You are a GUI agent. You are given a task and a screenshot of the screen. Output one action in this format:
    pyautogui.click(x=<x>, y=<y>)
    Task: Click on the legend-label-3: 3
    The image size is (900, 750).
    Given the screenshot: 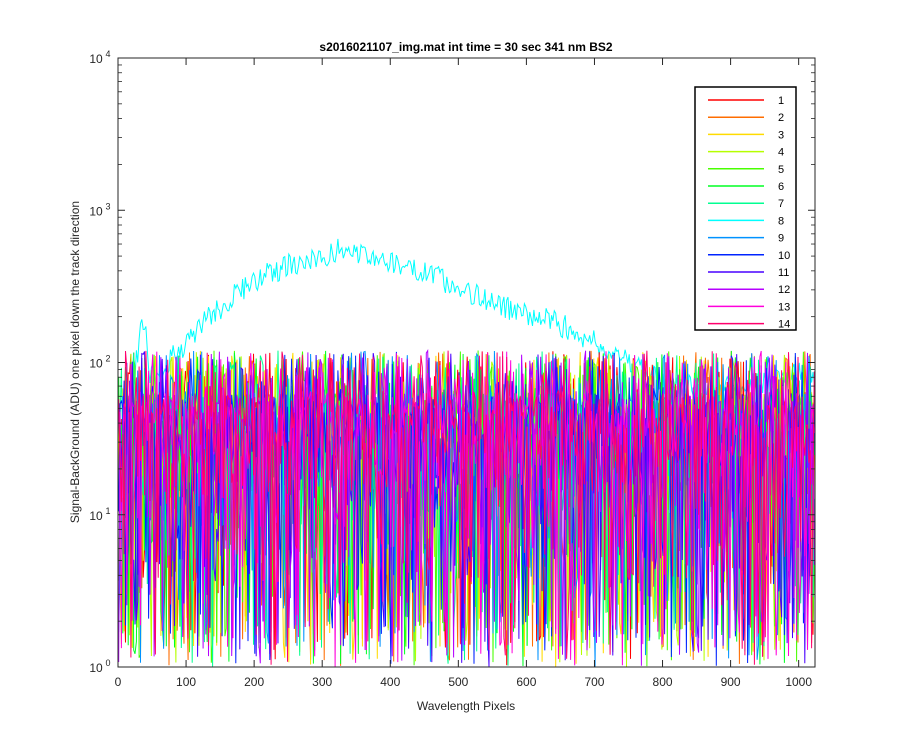 What is the action you would take?
    pyautogui.click(x=781, y=135)
    